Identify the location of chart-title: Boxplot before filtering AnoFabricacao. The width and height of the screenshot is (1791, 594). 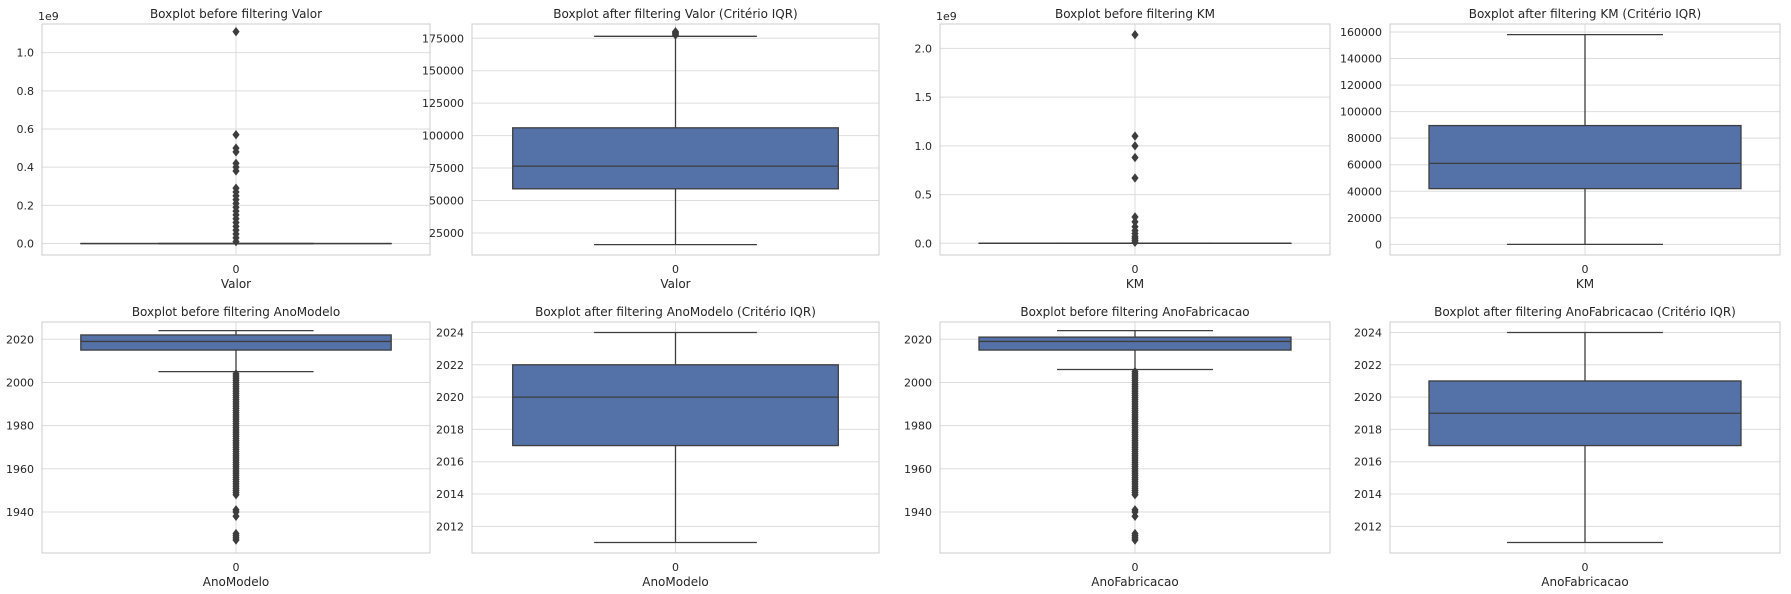
(1134, 312).